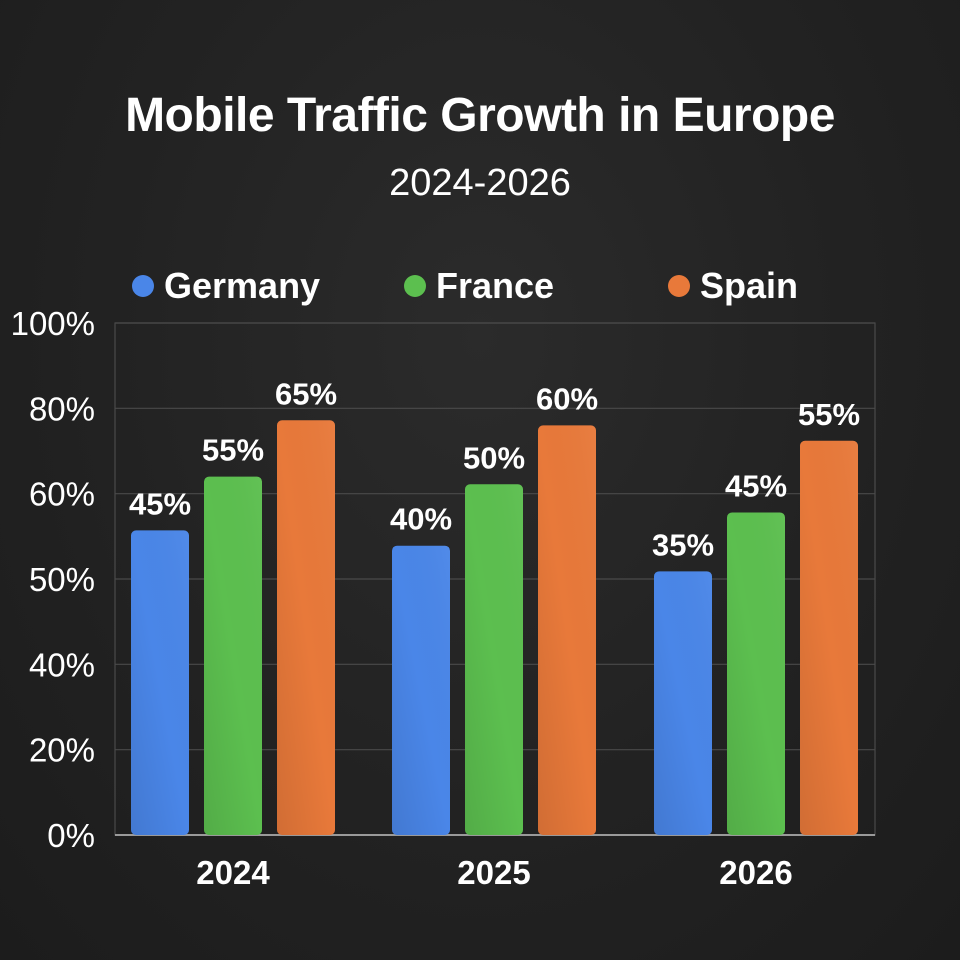 This screenshot has width=960, height=960. I want to click on chart-subtitle: 2024-2026, so click(480, 183).